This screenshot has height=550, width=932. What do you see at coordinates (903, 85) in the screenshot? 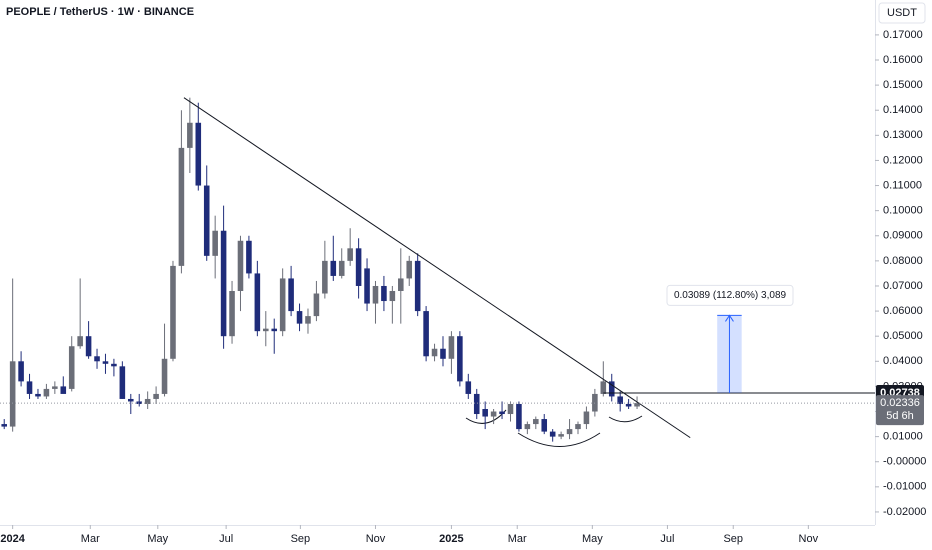
I see `y-tick-label: 0.15000` at bounding box center [903, 85].